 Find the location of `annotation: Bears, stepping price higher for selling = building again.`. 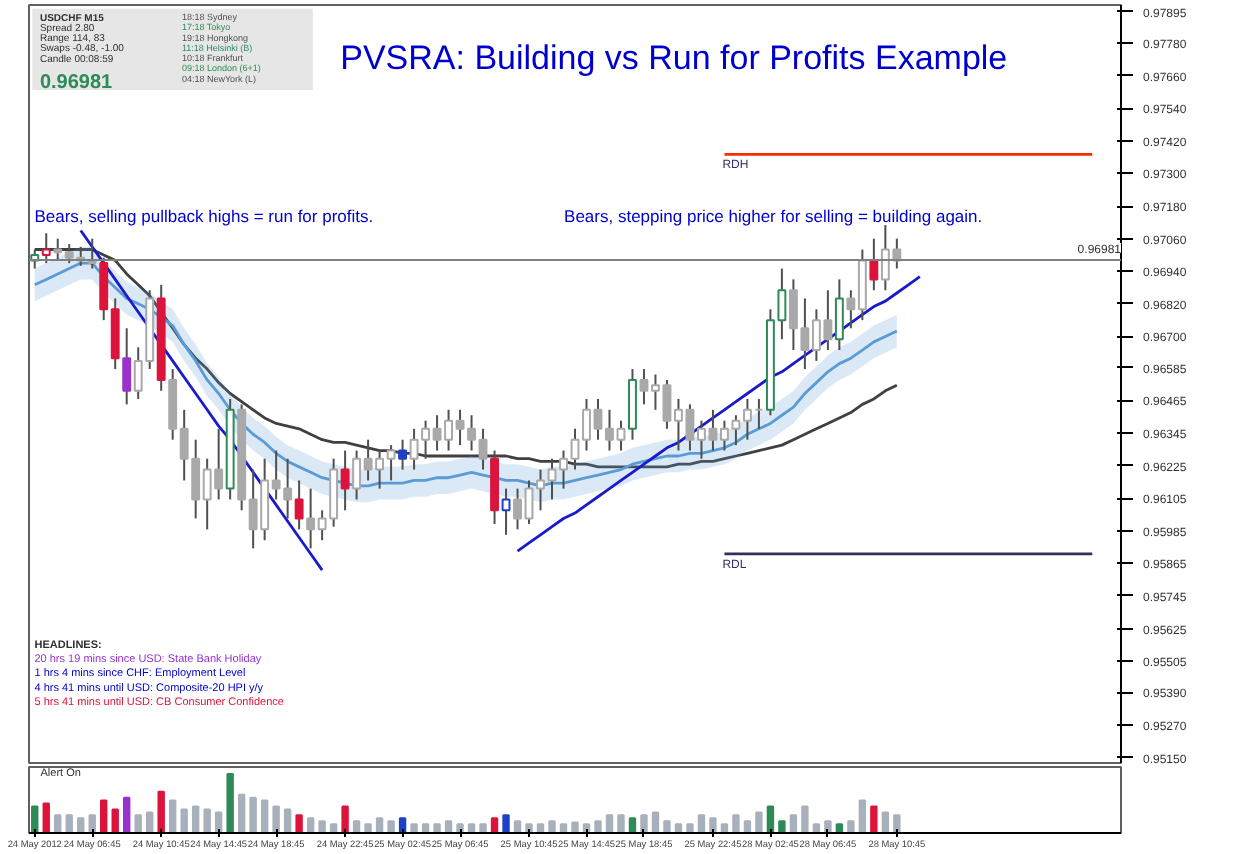

annotation: Bears, stepping price higher for selling = building again. is located at coordinates (773, 215).